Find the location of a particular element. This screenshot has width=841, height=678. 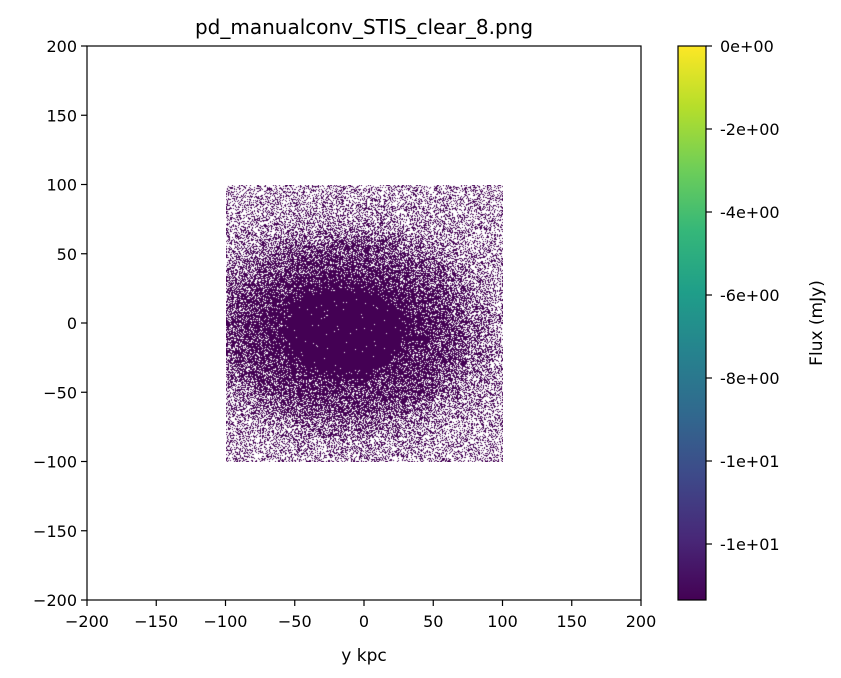

y-tick-label: −150 is located at coordinates (55, 531).